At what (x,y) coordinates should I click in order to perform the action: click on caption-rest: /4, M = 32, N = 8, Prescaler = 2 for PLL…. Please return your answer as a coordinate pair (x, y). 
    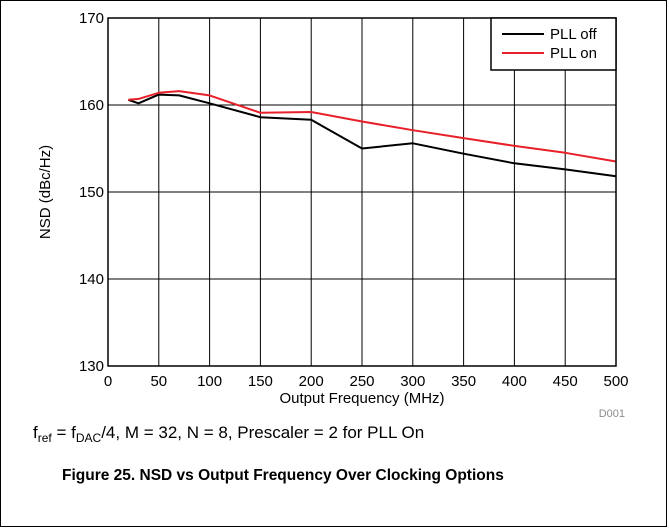
    Looking at the image, I should click on (263, 432).